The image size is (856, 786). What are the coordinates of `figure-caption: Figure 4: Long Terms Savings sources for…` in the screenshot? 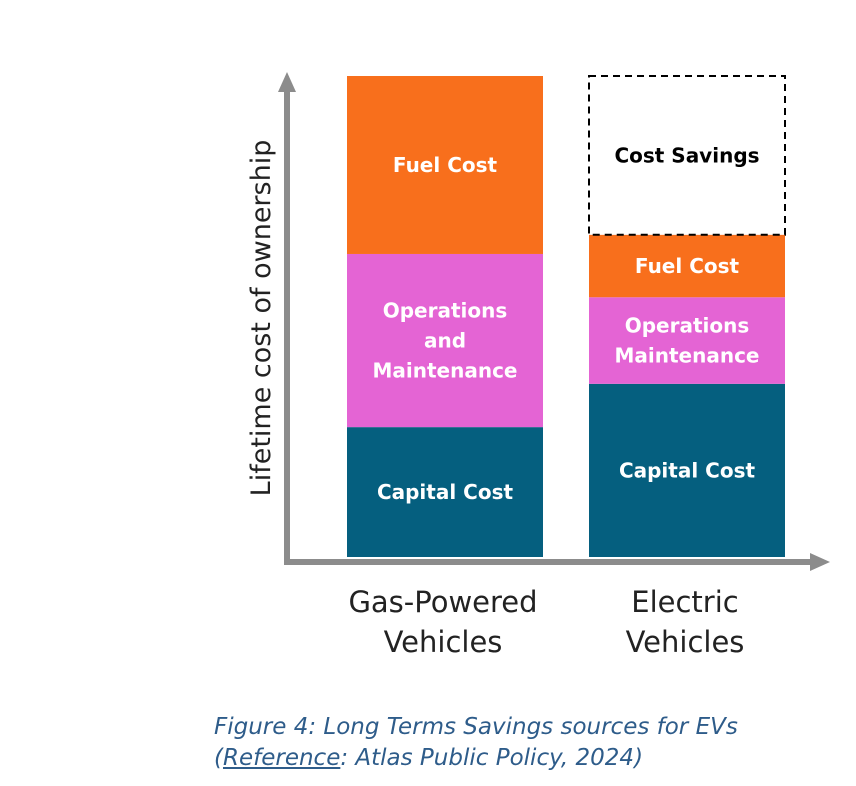 It's located at (524, 743).